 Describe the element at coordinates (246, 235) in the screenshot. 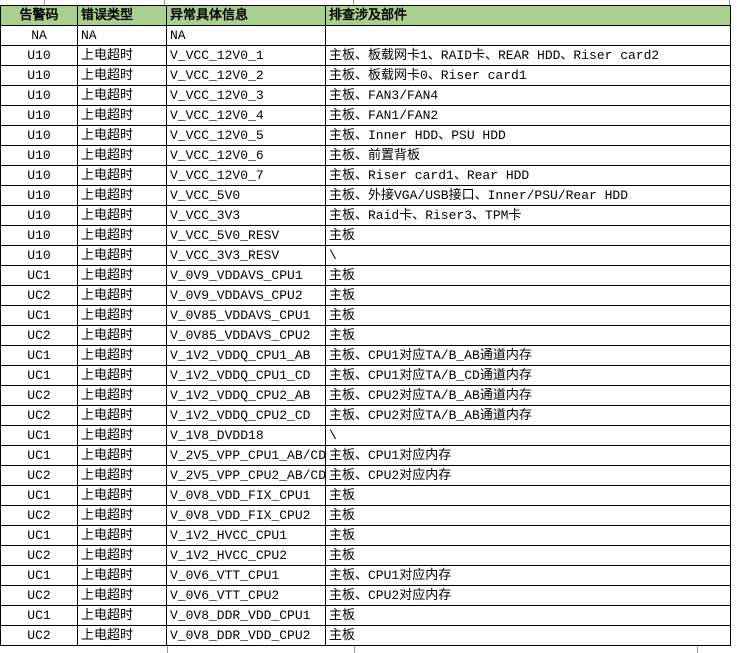

I see `cell-detail-info: V_VCC_5V0_RESV` at that location.